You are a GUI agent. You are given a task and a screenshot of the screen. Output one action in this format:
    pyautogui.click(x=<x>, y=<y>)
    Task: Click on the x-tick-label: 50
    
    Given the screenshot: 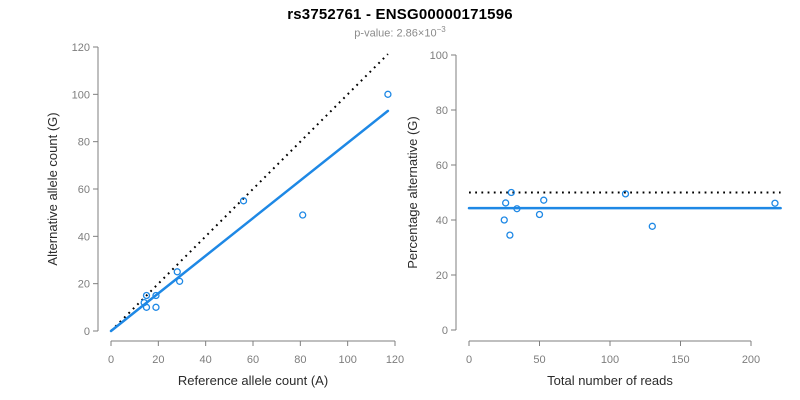 What is the action you would take?
    pyautogui.click(x=539, y=360)
    